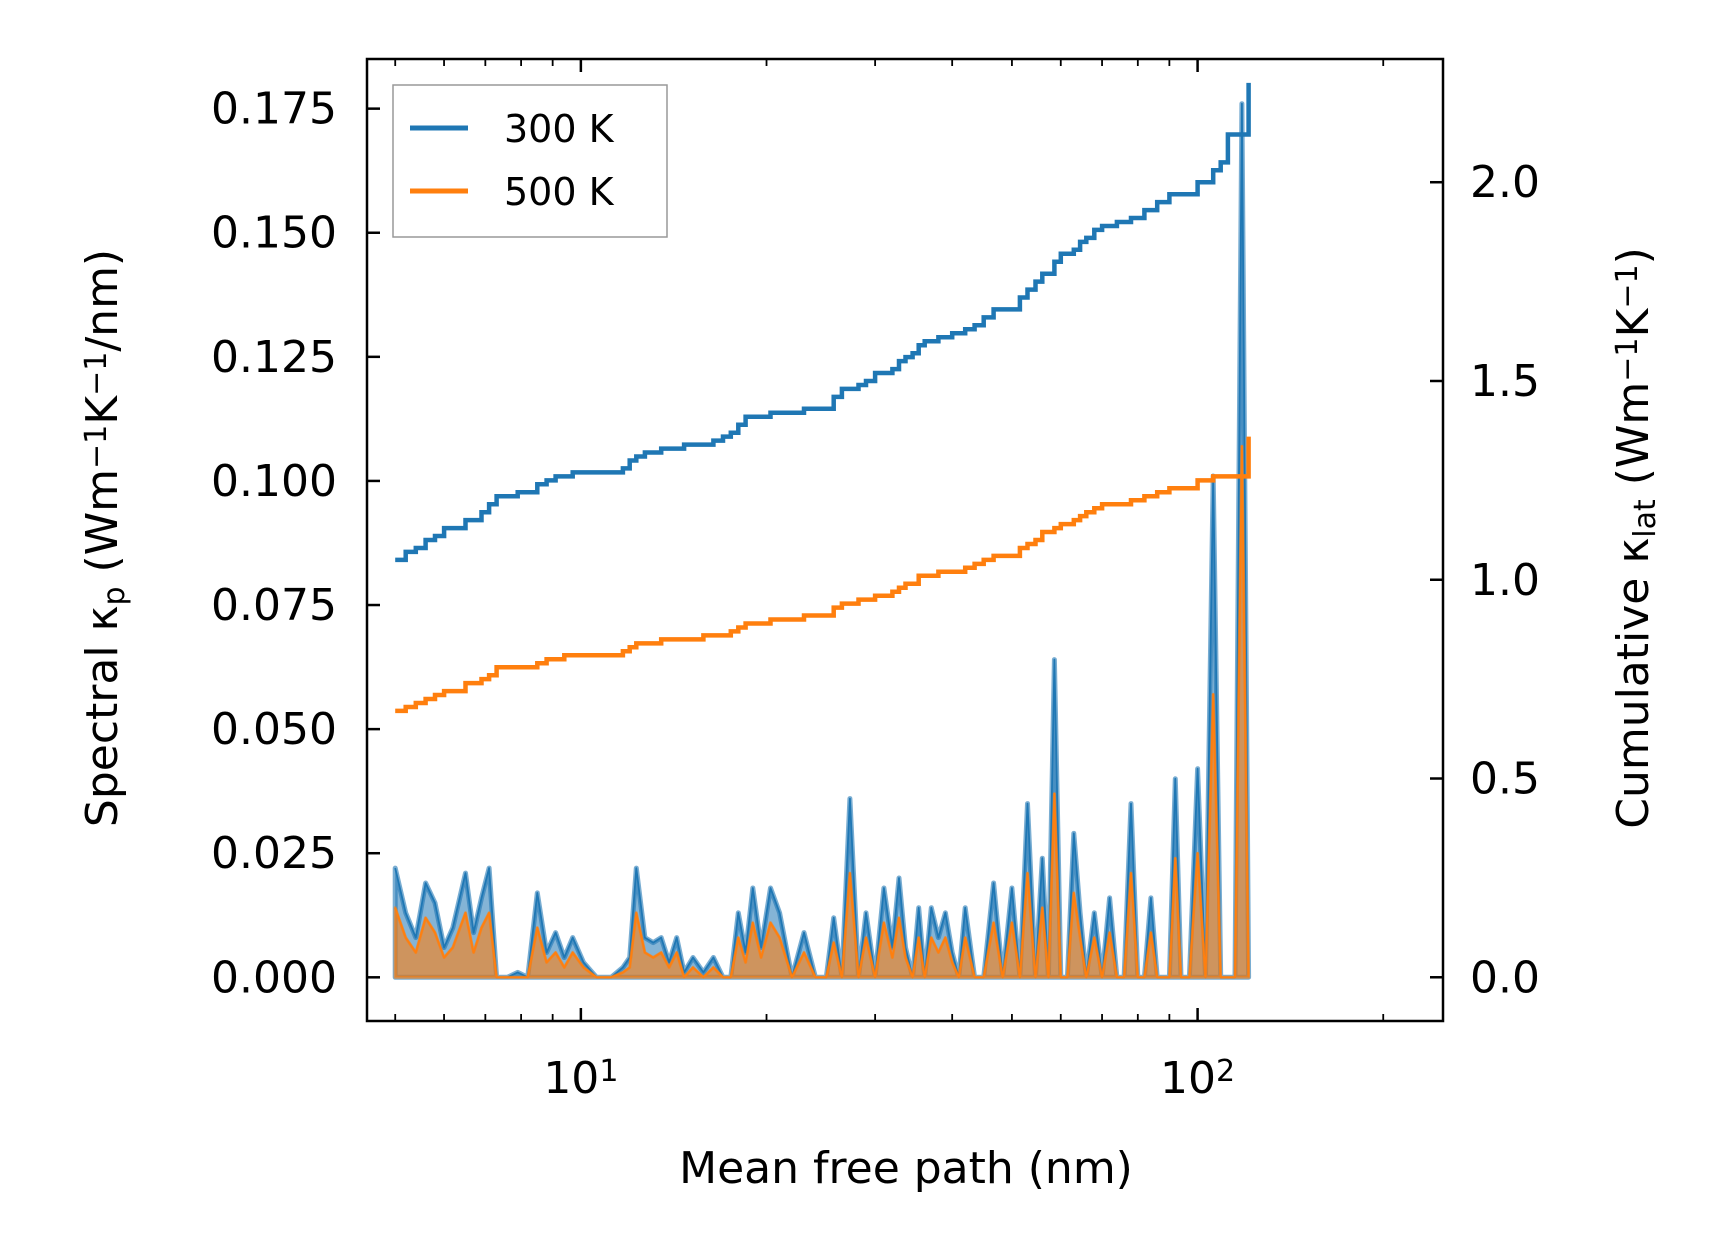 The image size is (1716, 1254). What do you see at coordinates (559, 192) in the screenshot?
I see `legend-label-500k: 500 K` at bounding box center [559, 192].